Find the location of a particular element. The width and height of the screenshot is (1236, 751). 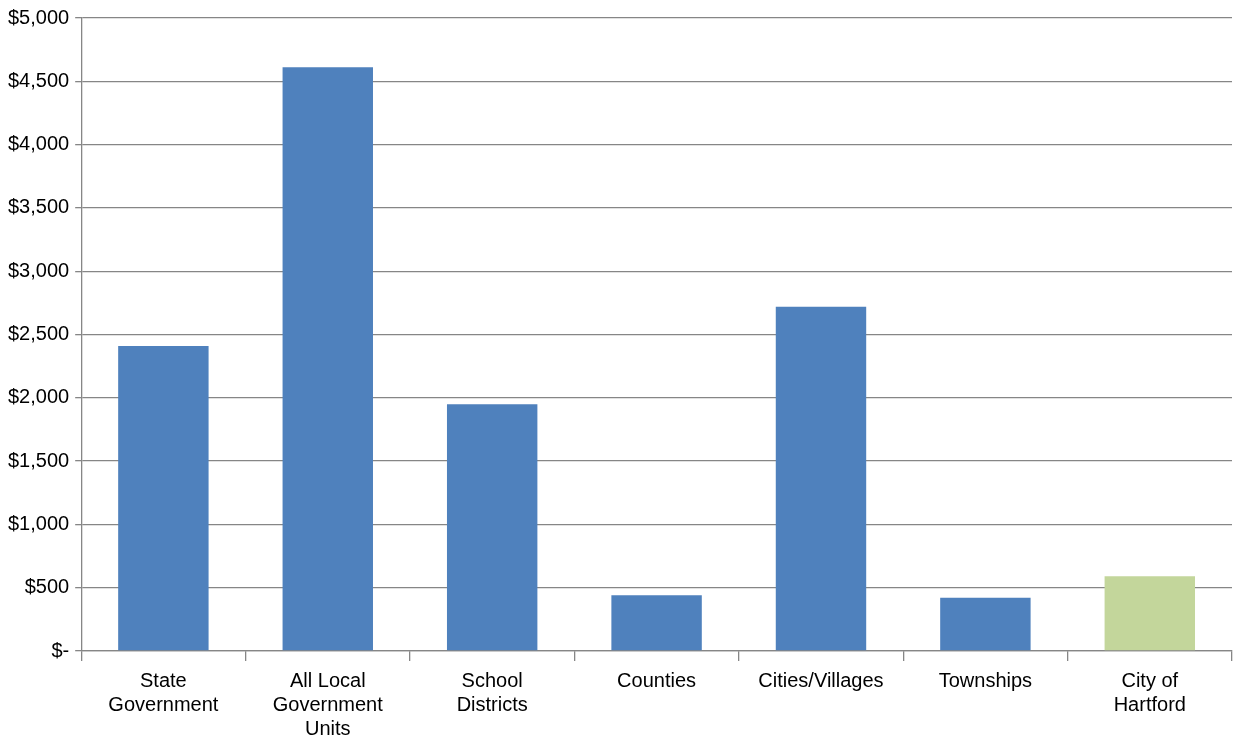

y-tick-label: $4,500 is located at coordinates (39, 79).